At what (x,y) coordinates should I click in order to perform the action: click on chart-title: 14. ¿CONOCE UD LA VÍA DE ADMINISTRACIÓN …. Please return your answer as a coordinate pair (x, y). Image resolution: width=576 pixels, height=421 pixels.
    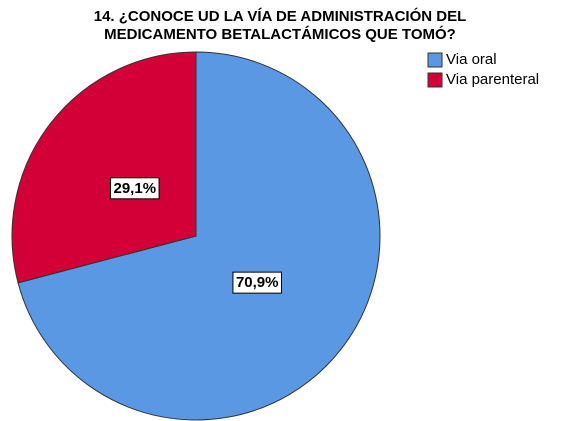
    Looking at the image, I should click on (280, 16).